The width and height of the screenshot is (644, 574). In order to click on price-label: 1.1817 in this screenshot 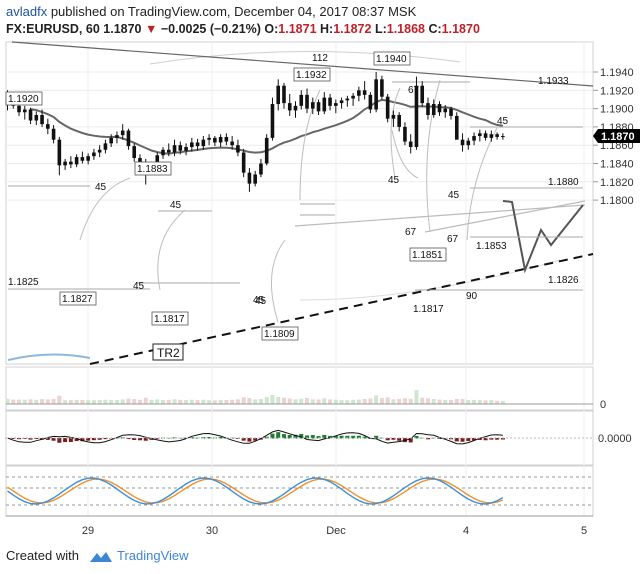, I will do `click(428, 309)`.